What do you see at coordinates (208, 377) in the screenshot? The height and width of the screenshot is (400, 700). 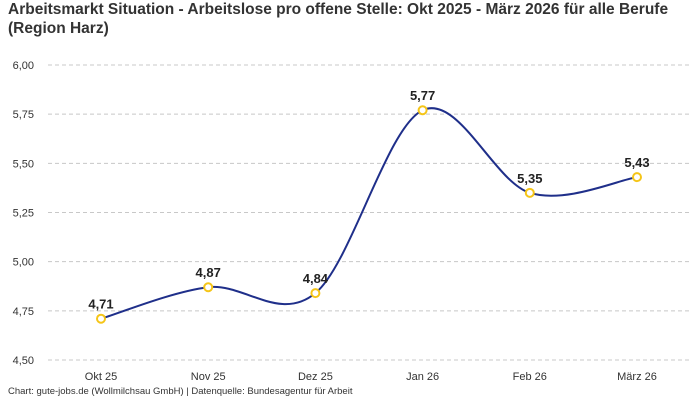 I see `x-tick-label: Nov 25` at bounding box center [208, 377].